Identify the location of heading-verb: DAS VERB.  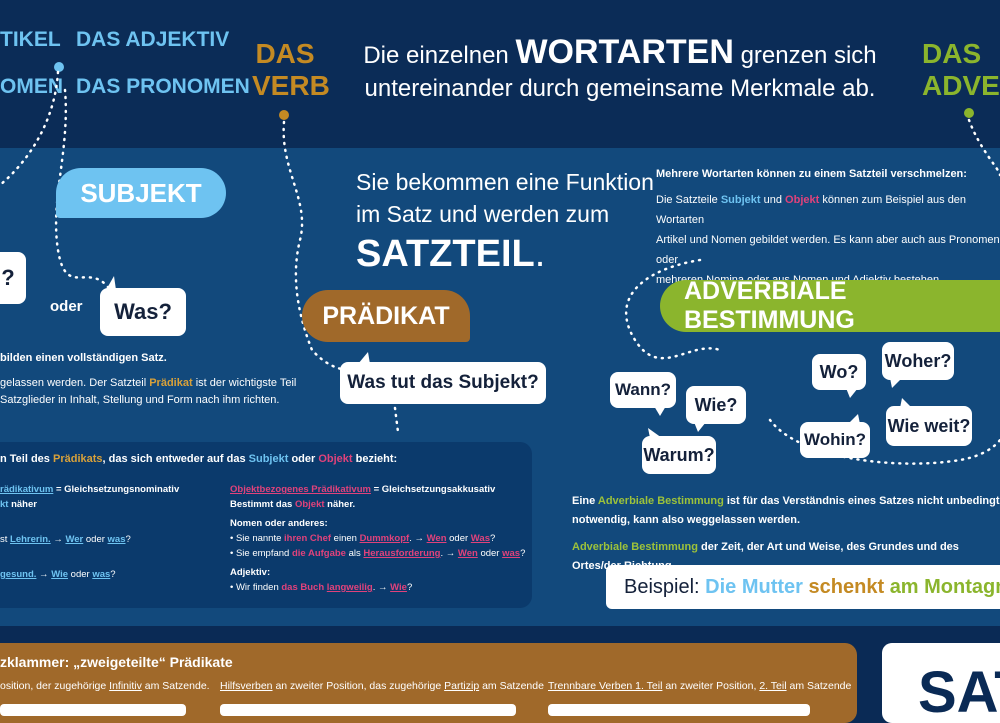
(291, 70).